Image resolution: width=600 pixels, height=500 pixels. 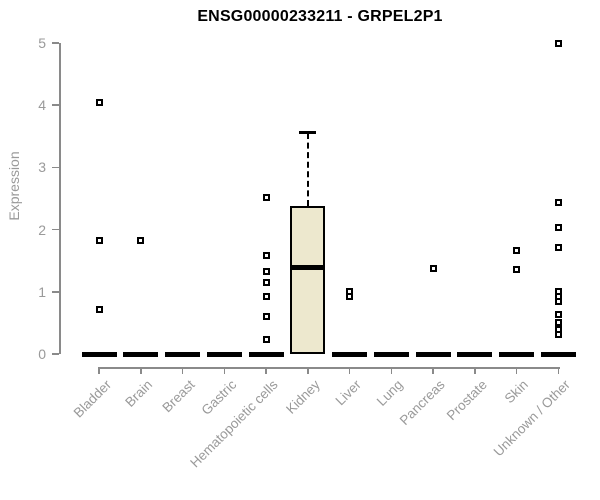 I want to click on x-tick-label: Bladder, so click(x=92, y=399).